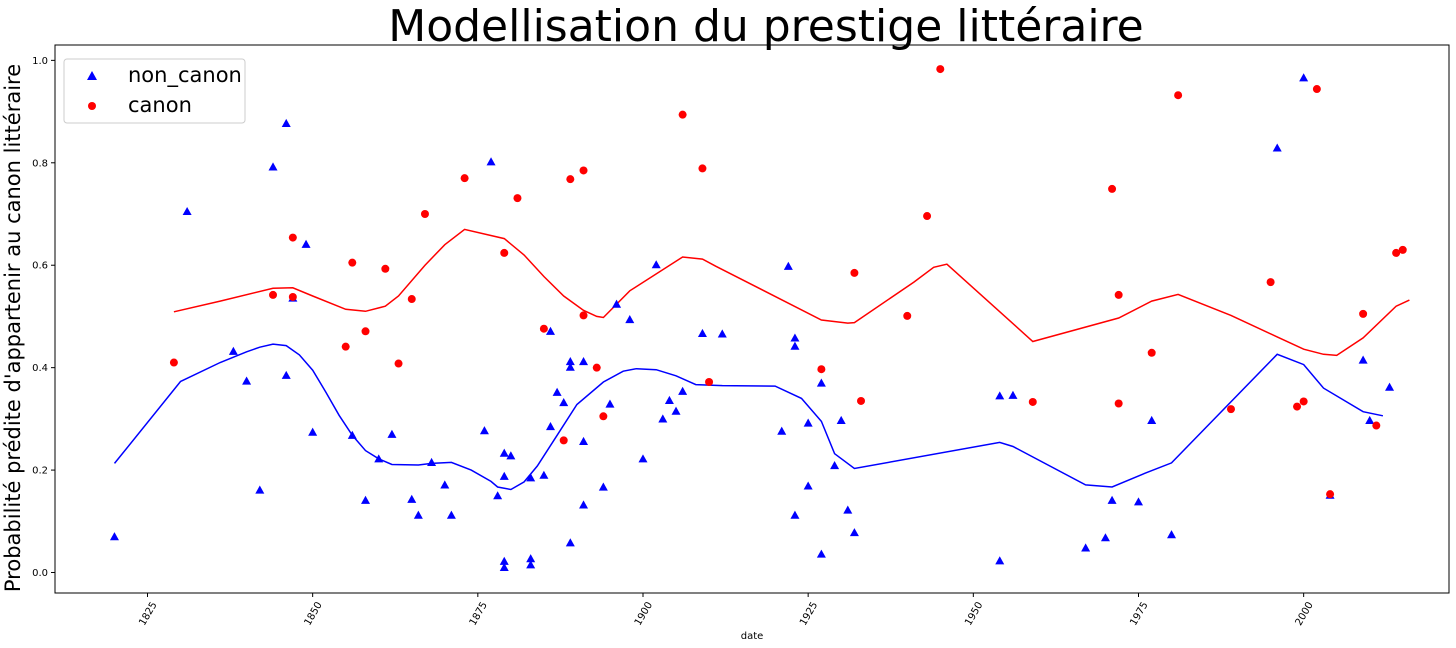 This screenshot has height=648, width=1456. I want to click on legend-marker-canon, so click(92, 106).